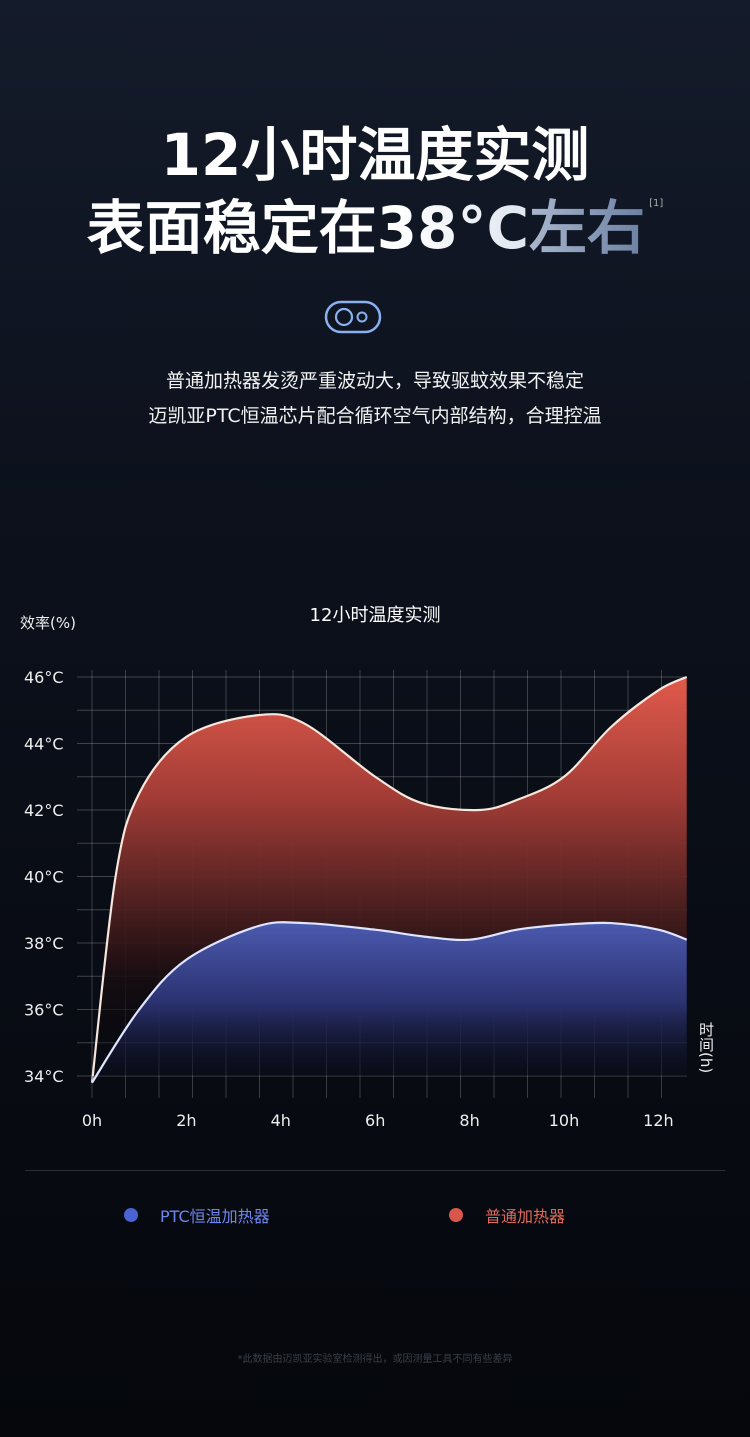 The width and height of the screenshot is (750, 1437). Describe the element at coordinates (656, 203) in the screenshot. I see `footnote-marker: [1]` at that location.